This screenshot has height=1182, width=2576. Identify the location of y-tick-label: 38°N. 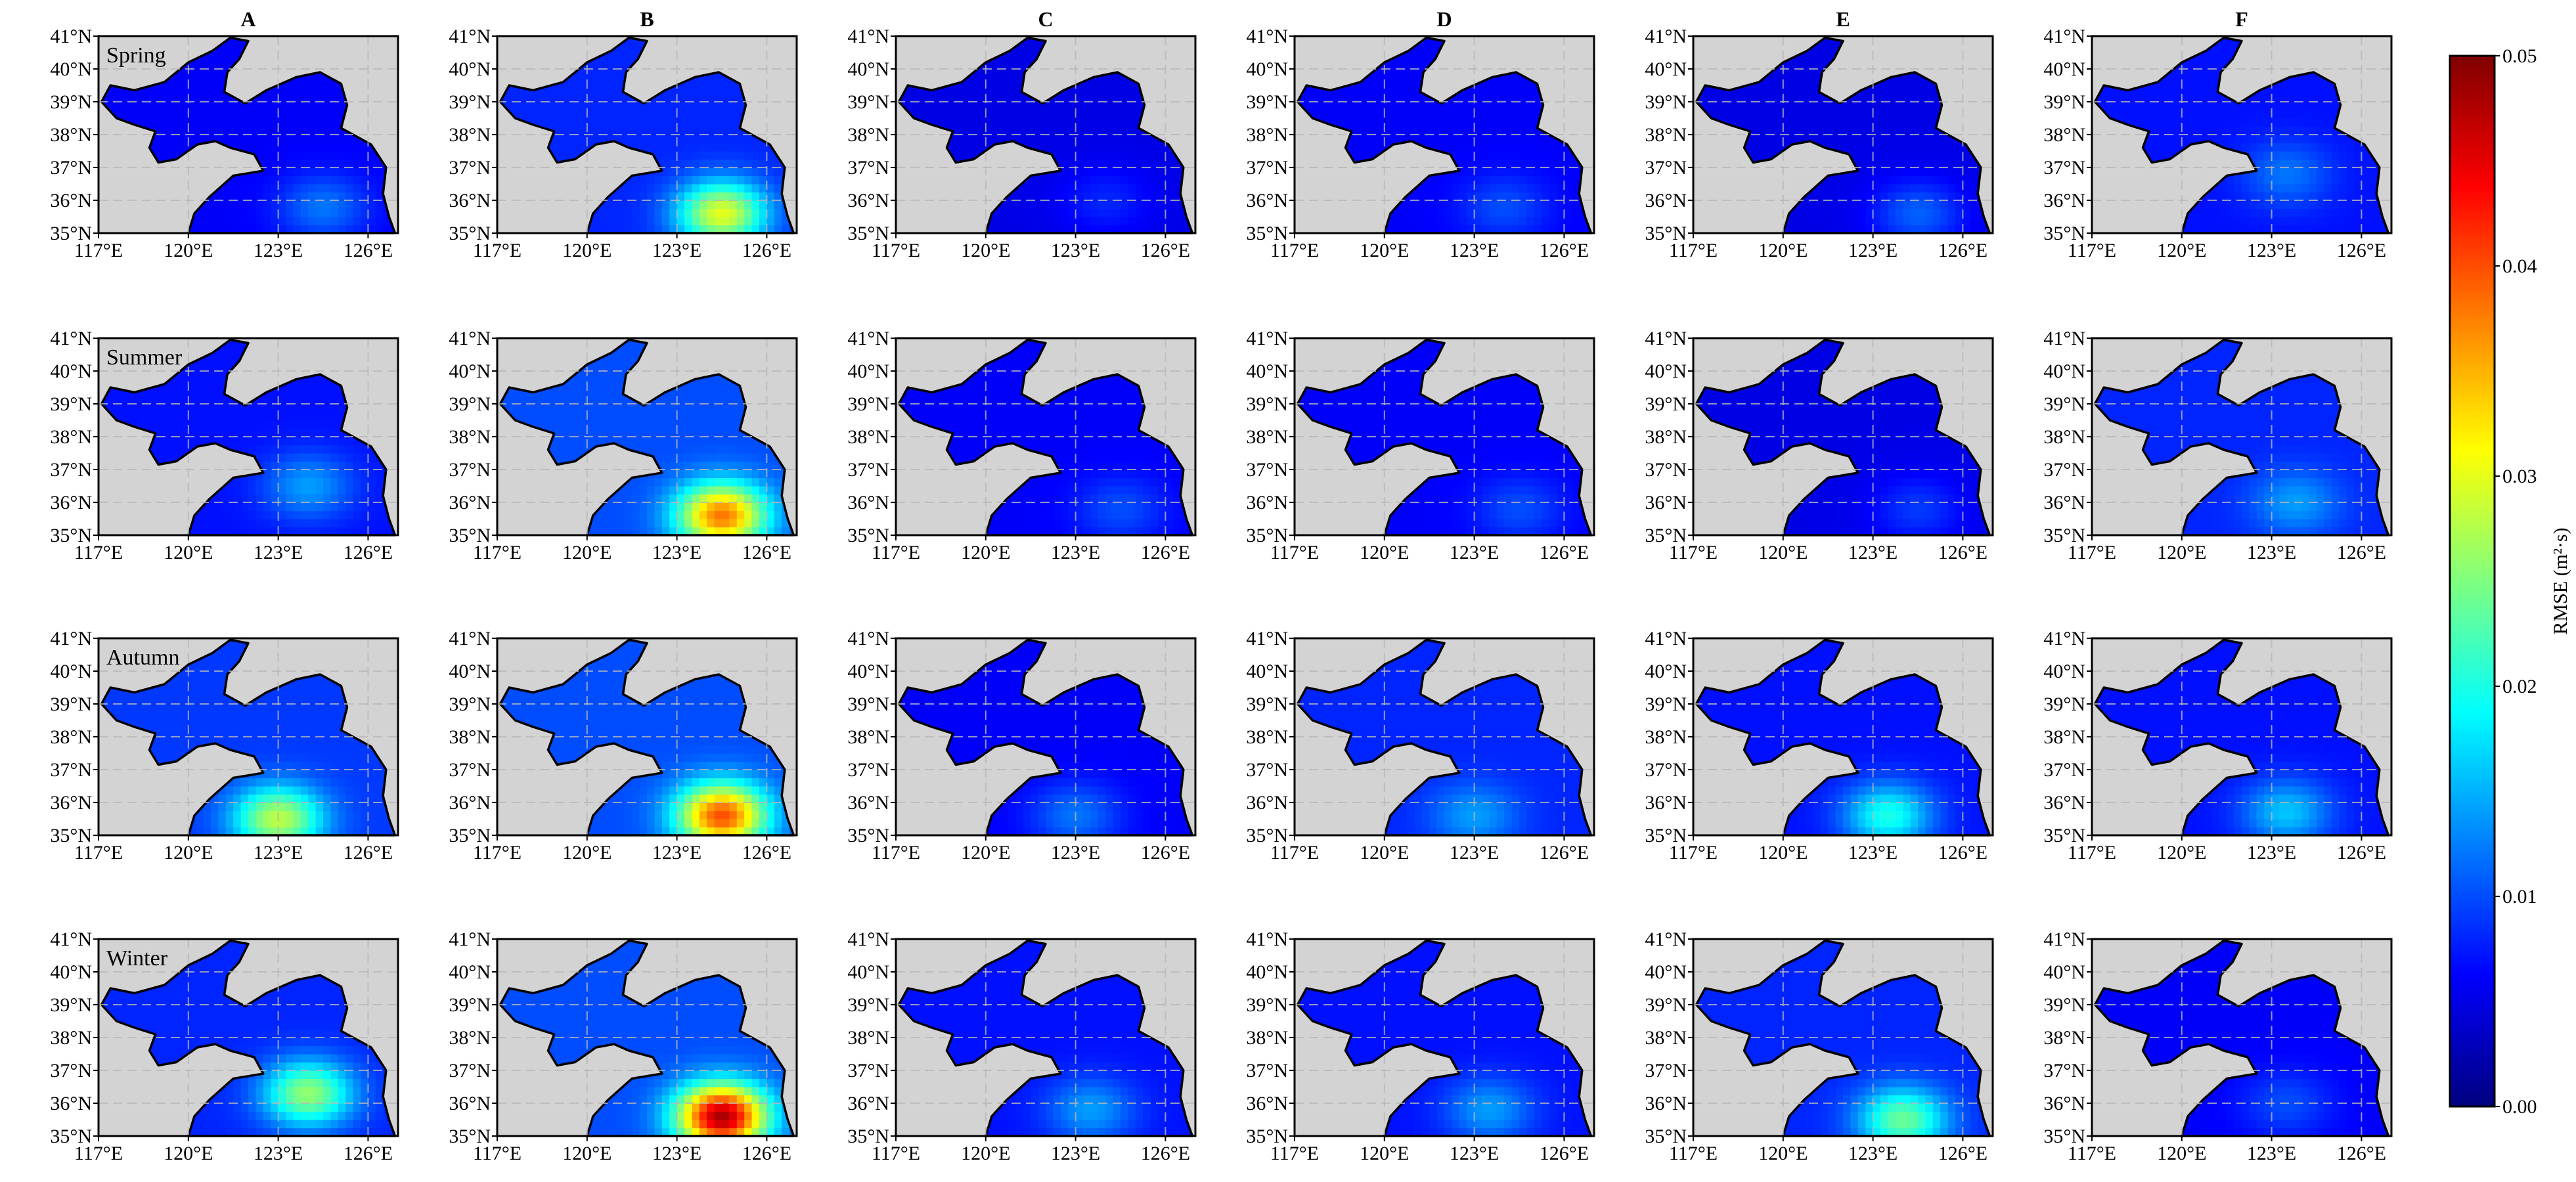
(71, 135).